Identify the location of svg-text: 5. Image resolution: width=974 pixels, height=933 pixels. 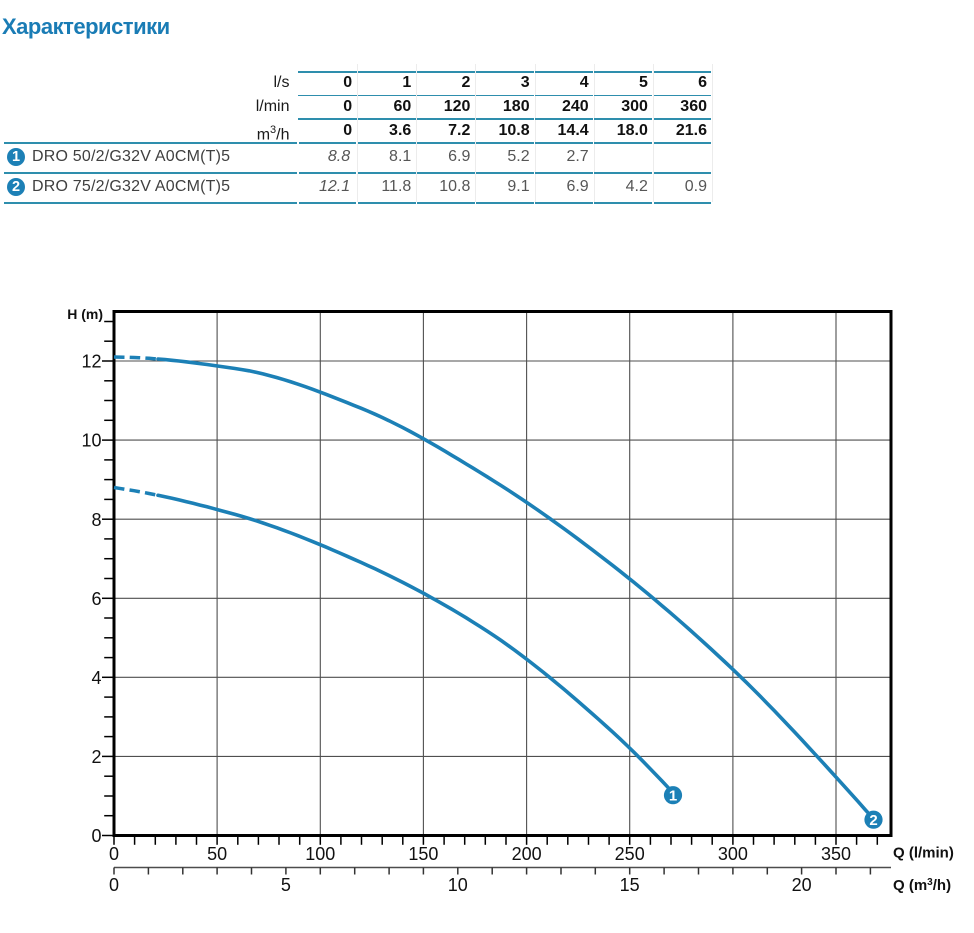
(286, 885).